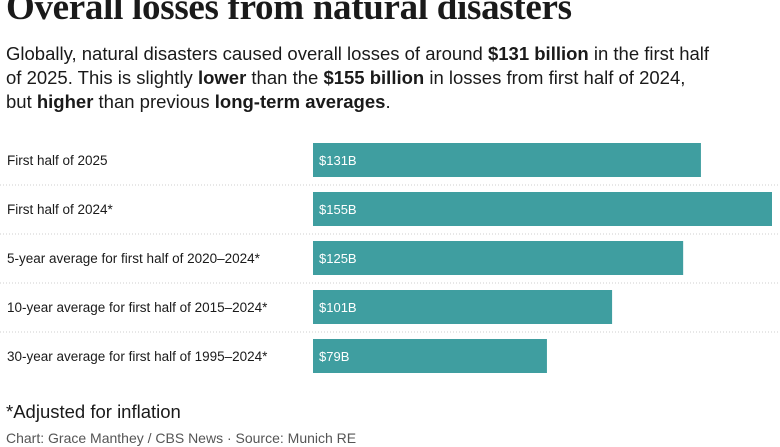 This screenshot has width=780, height=447. What do you see at coordinates (338, 307) in the screenshot?
I see `bar-value-label: $101B` at bounding box center [338, 307].